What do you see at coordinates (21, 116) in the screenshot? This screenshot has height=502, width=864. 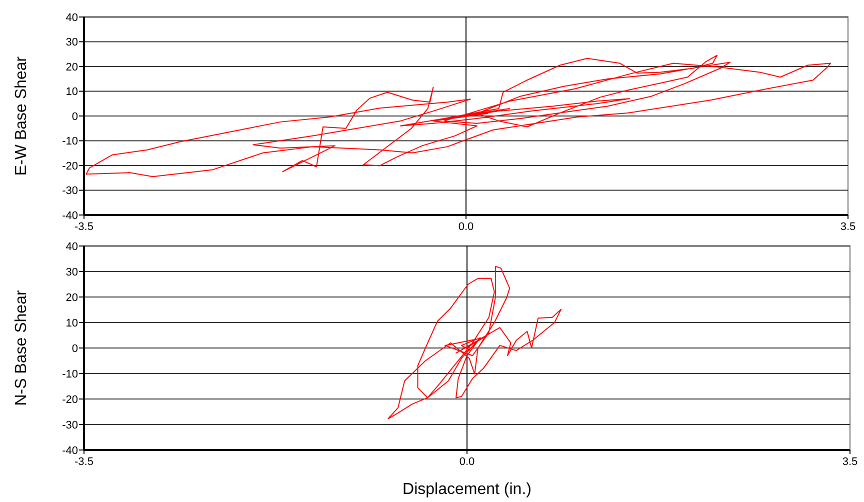 I see `y-axis-title: E-W Base Shear` at bounding box center [21, 116].